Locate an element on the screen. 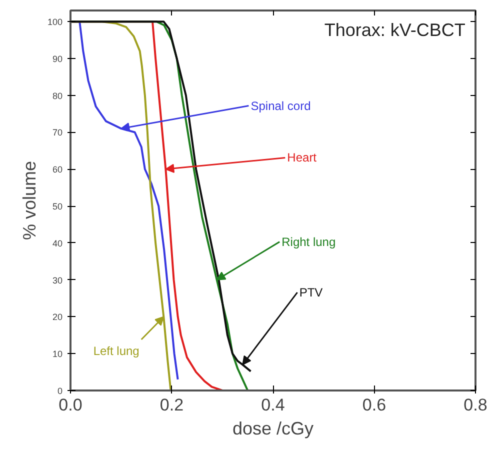 Image resolution: width=490 pixels, height=450 pixels. y-tick-label: 10 is located at coordinates (57, 354).